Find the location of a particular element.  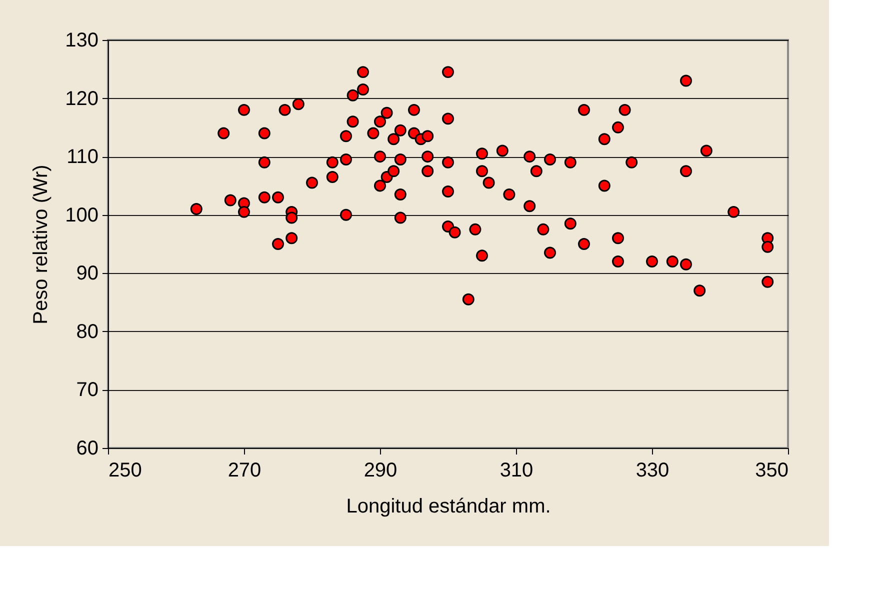

y-axis-title: Peso relativo (Wr) is located at coordinates (41, 244).